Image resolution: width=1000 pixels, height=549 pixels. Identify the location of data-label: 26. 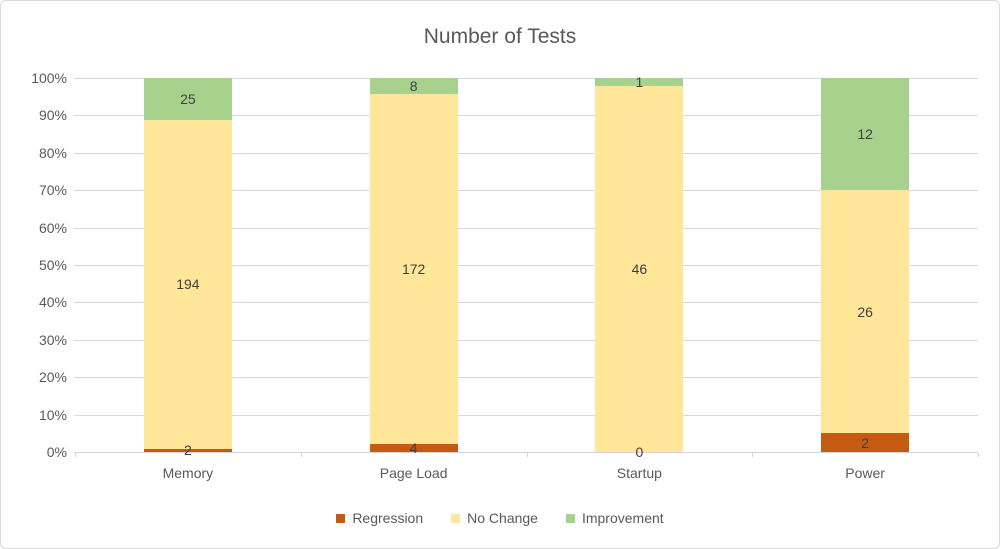
(865, 311).